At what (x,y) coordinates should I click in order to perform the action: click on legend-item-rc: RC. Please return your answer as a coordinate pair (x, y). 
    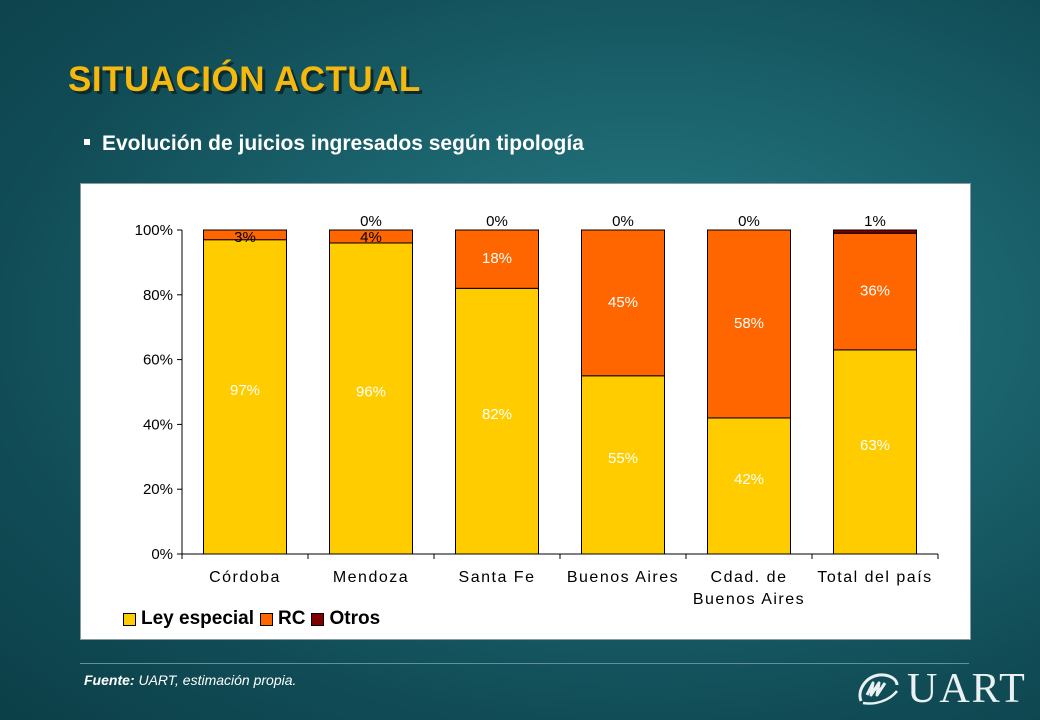
    Looking at the image, I should click on (282, 619).